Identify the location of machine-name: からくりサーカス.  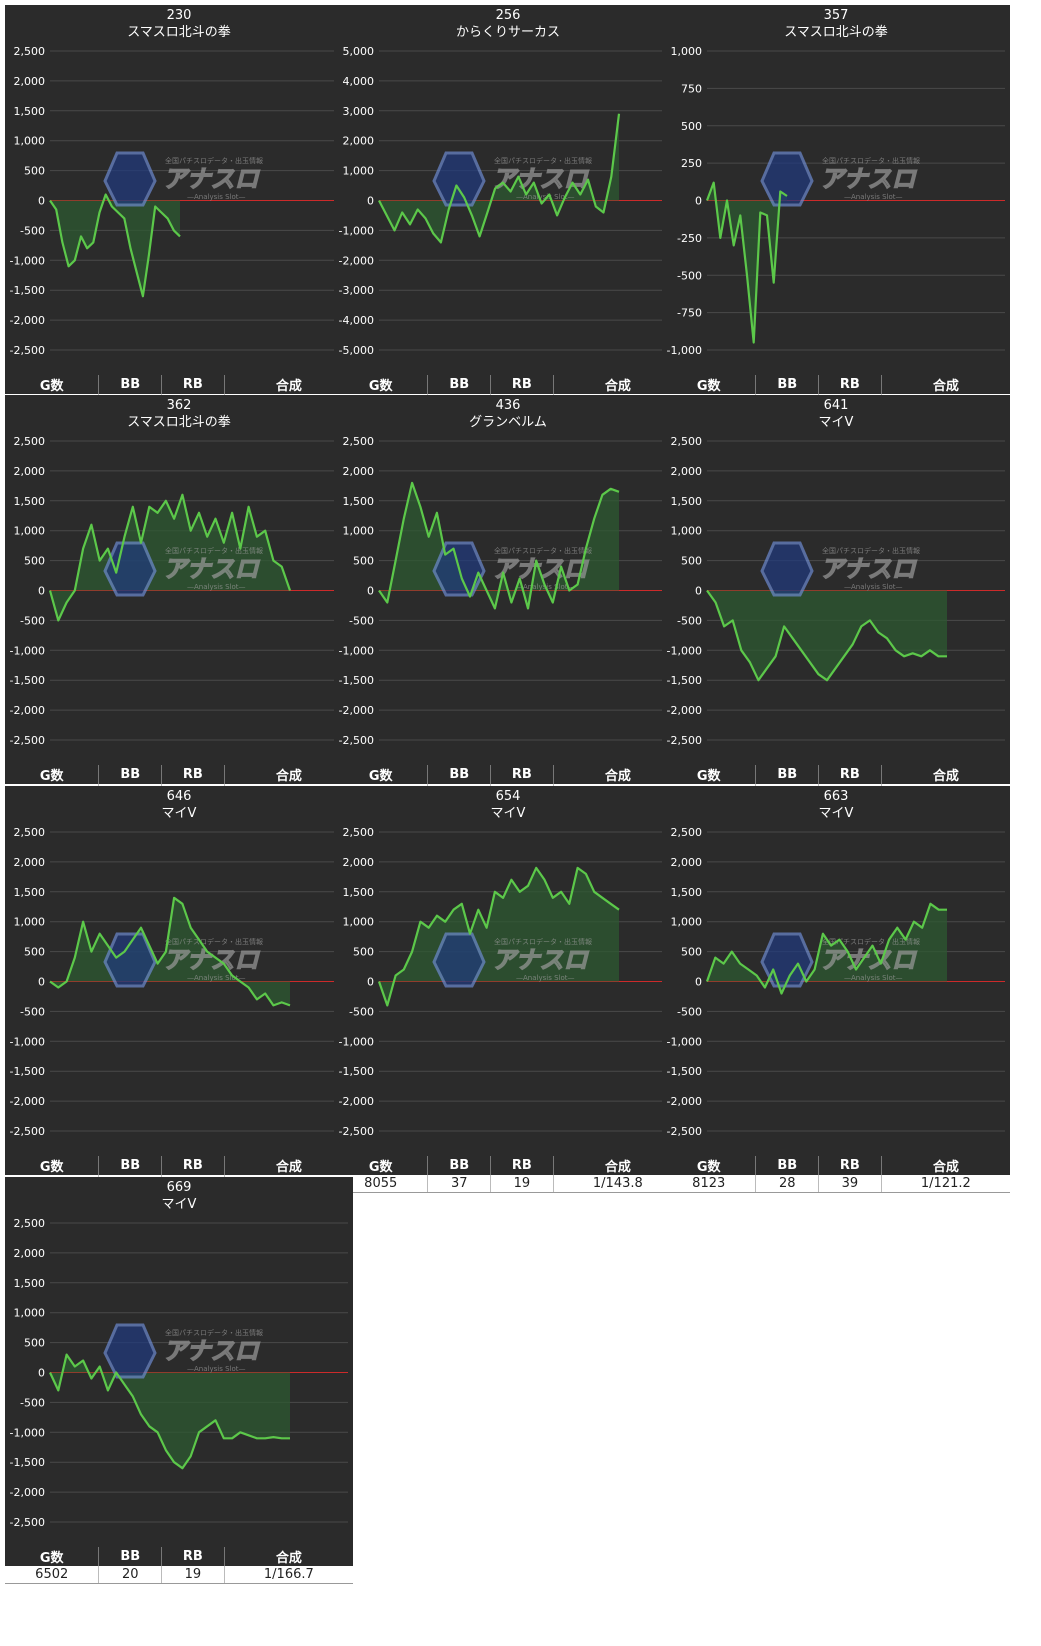
(507, 32).